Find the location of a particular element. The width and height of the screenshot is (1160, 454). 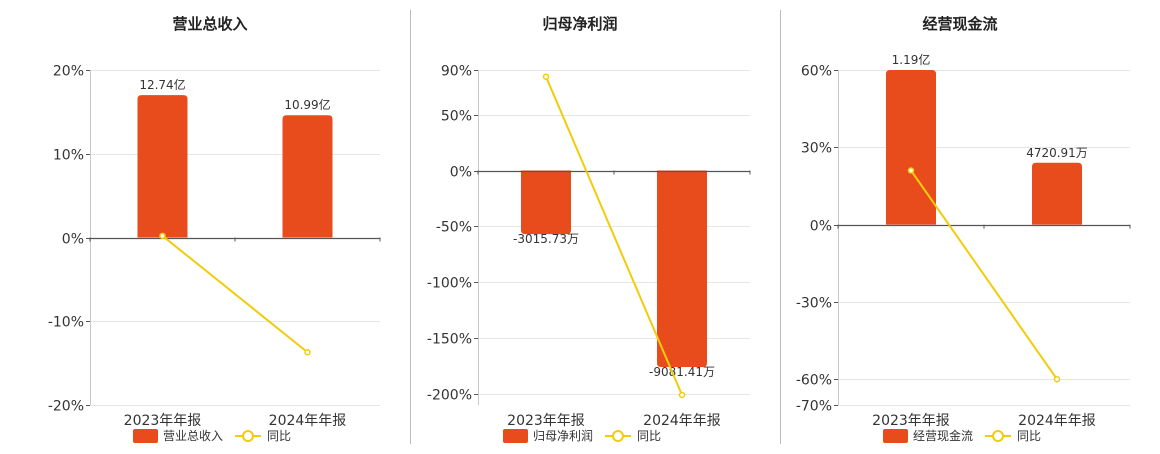

y-tick-label: 30% is located at coordinates (816, 149).